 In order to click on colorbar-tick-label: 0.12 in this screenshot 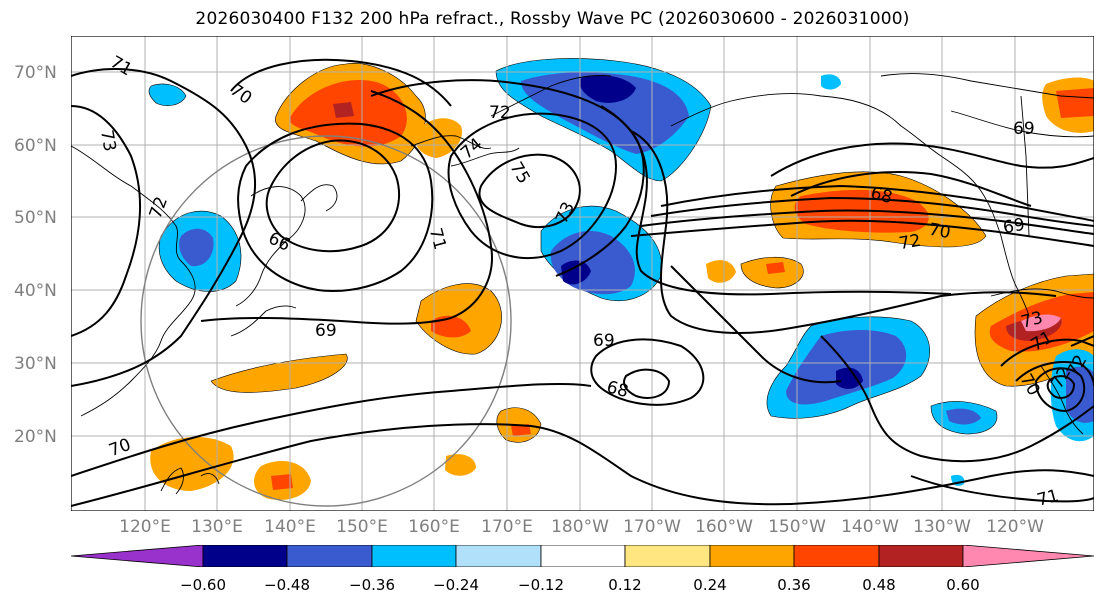, I will do `click(625, 585)`.